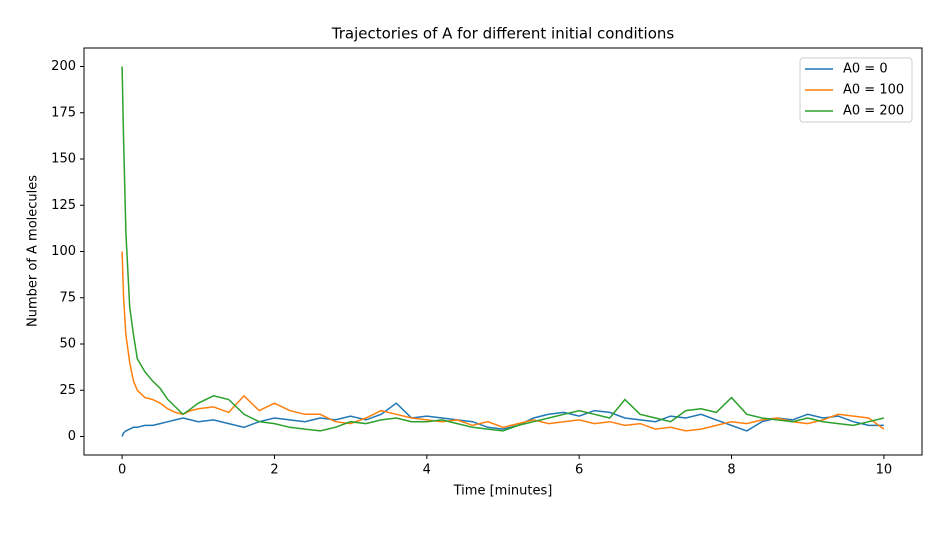 This screenshot has width=941, height=537. I want to click on legend-label: A0 = 200, so click(873, 111).